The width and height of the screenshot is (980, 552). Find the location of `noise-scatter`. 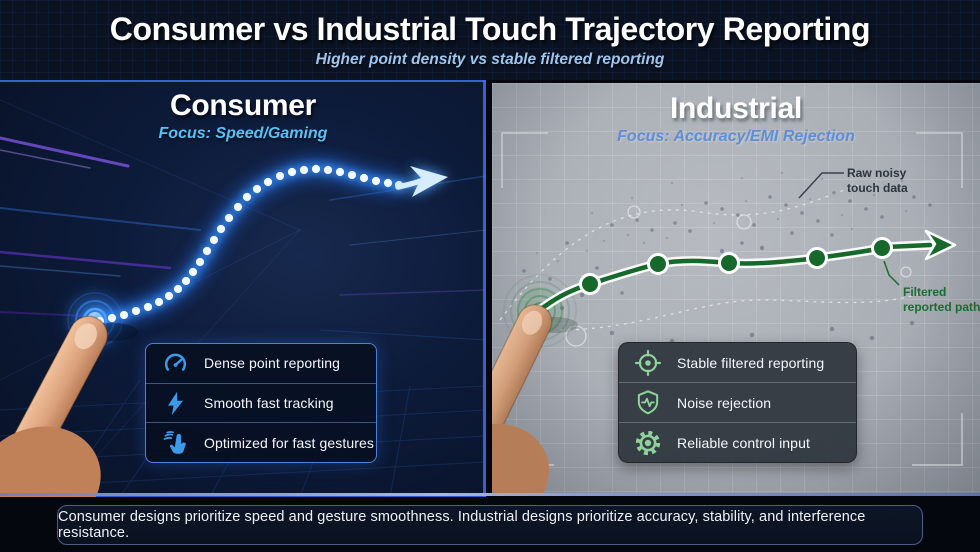

noise-scatter is located at coordinates (727, 262).